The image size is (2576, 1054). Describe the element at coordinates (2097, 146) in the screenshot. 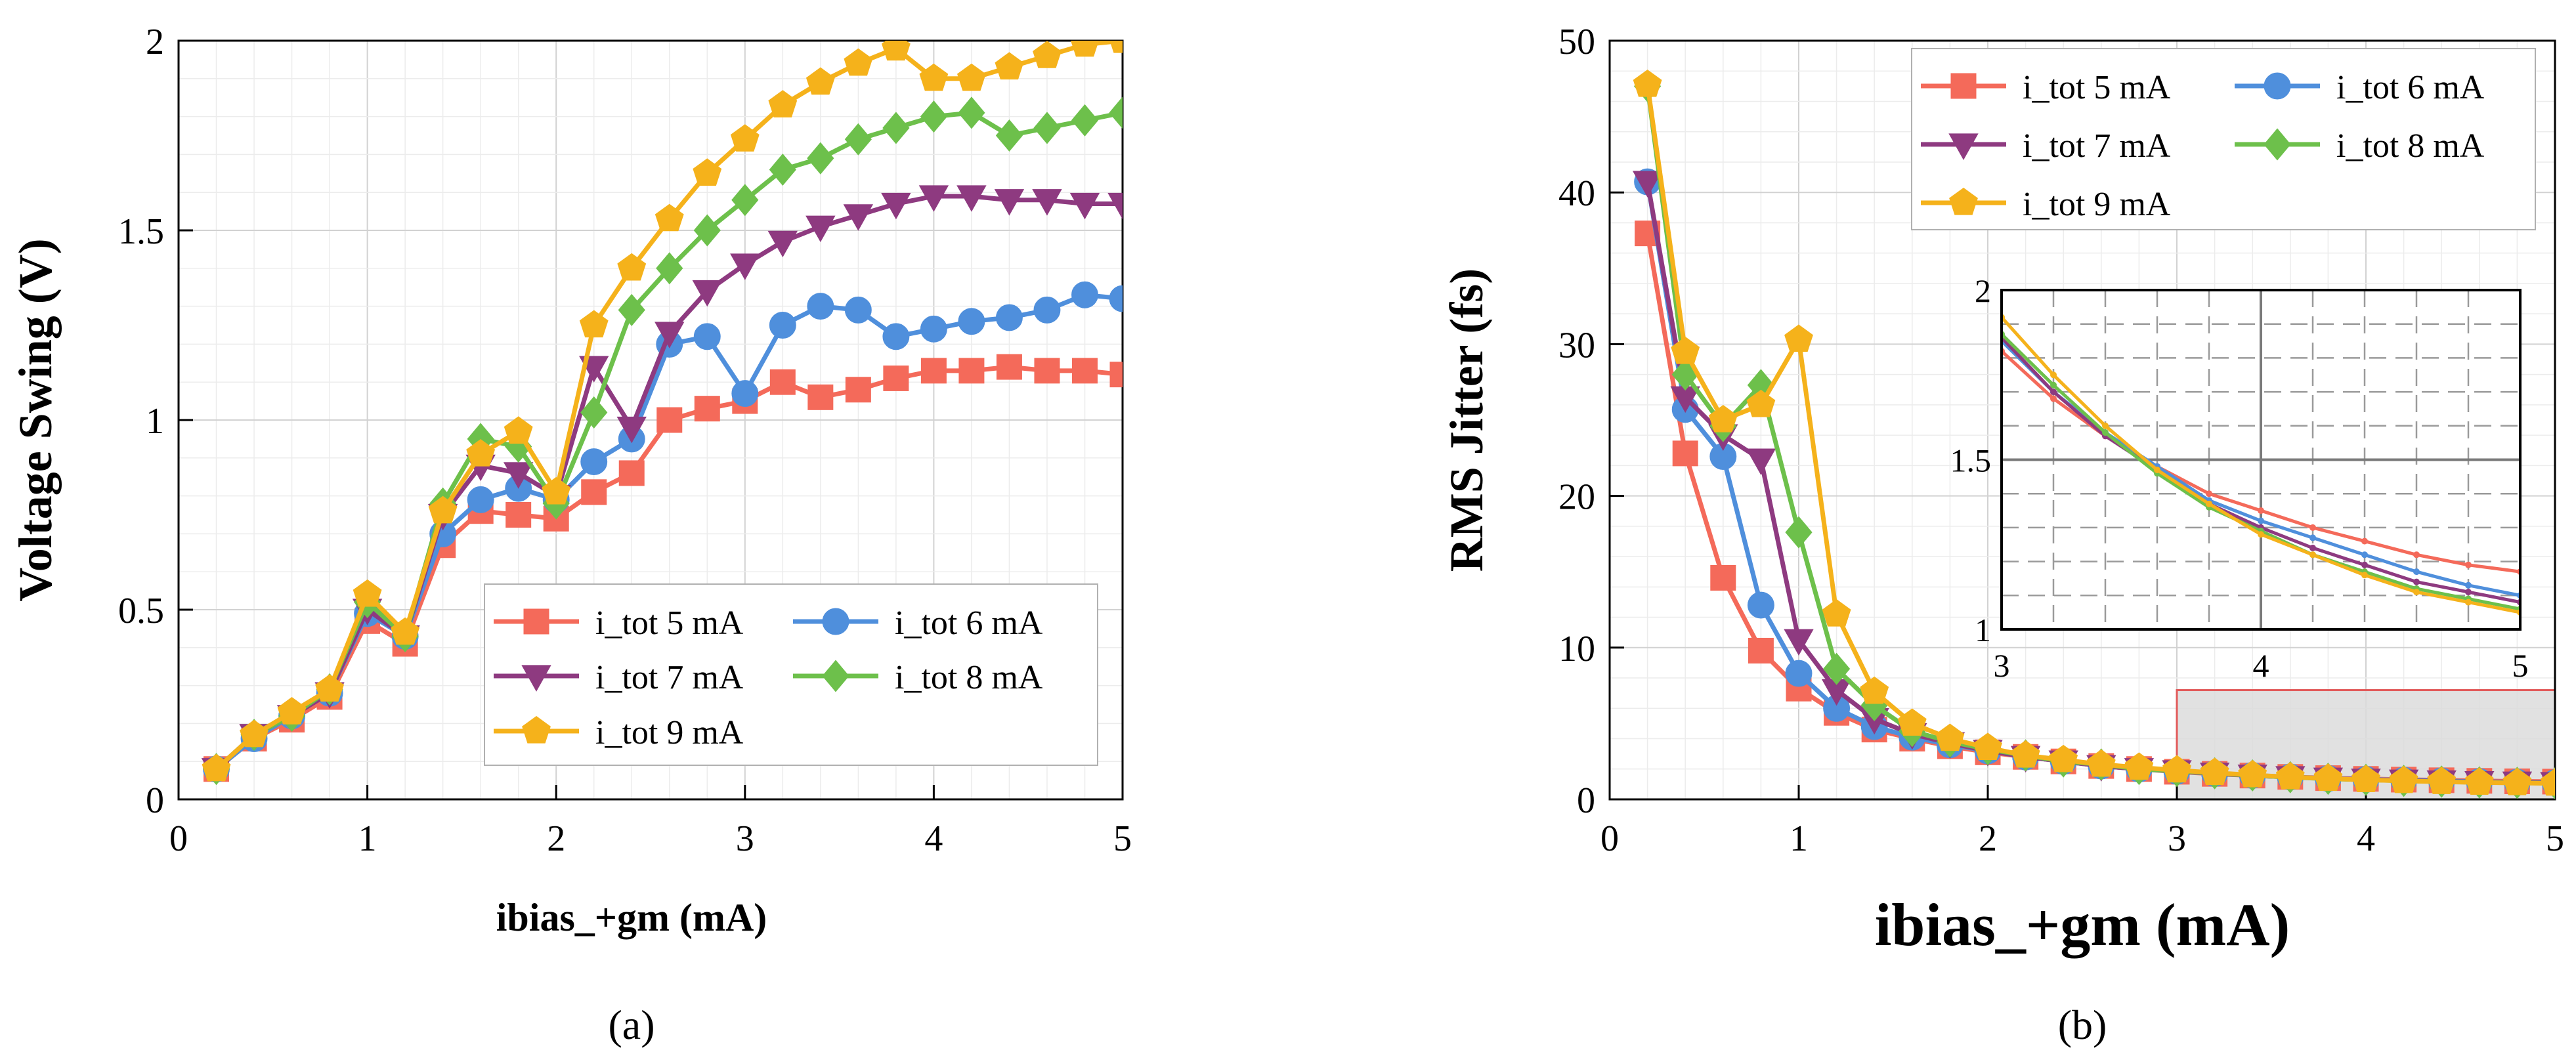

I see `legend-label: i_tot 7 mA` at that location.